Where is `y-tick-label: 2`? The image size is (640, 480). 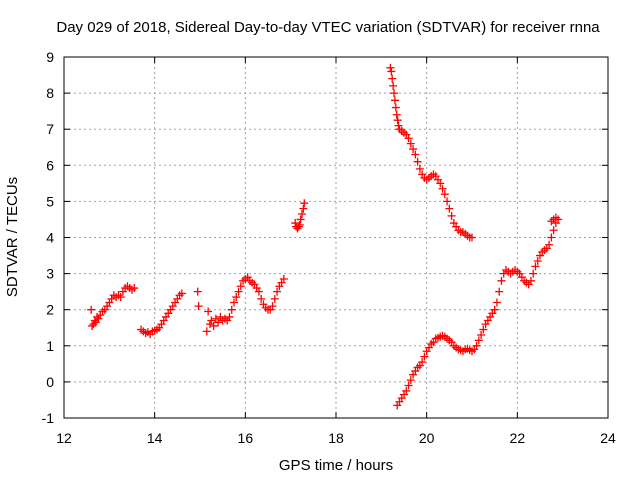
y-tick-label: 2 is located at coordinates (50, 310).